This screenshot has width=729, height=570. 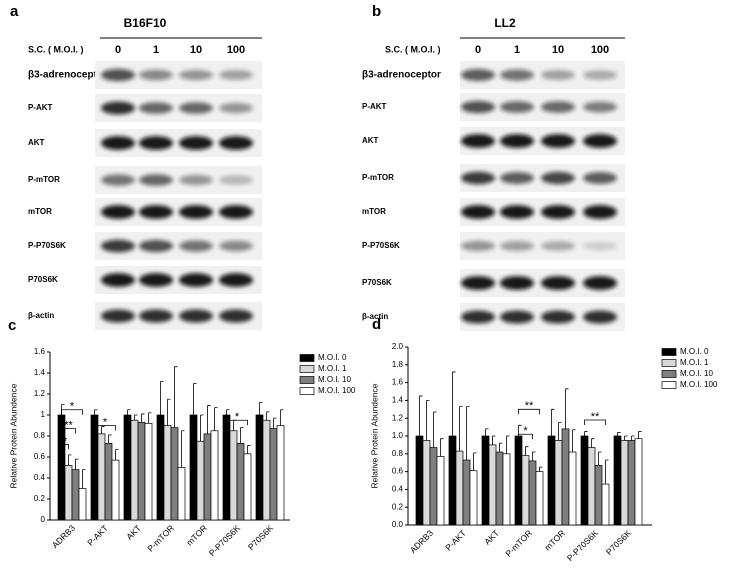 I want to click on legend-label: M.O.I. 0, so click(x=332, y=357).